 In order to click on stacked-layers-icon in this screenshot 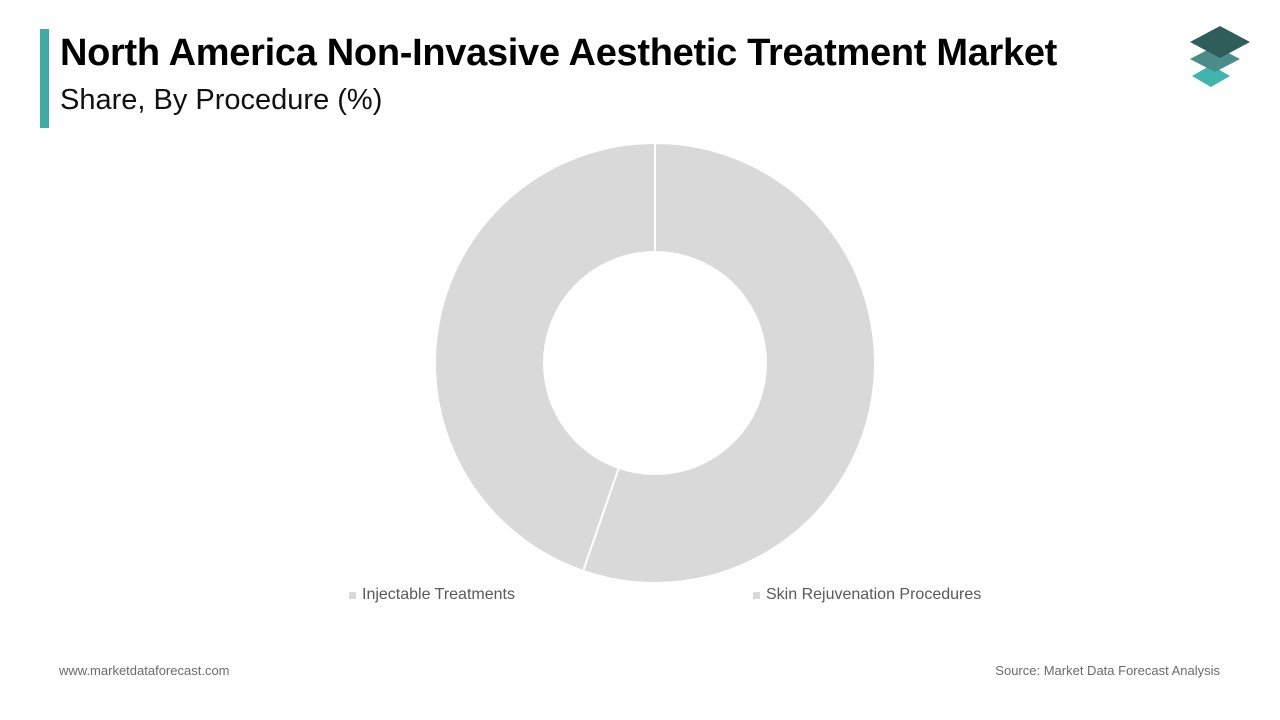, I will do `click(1220, 56)`.